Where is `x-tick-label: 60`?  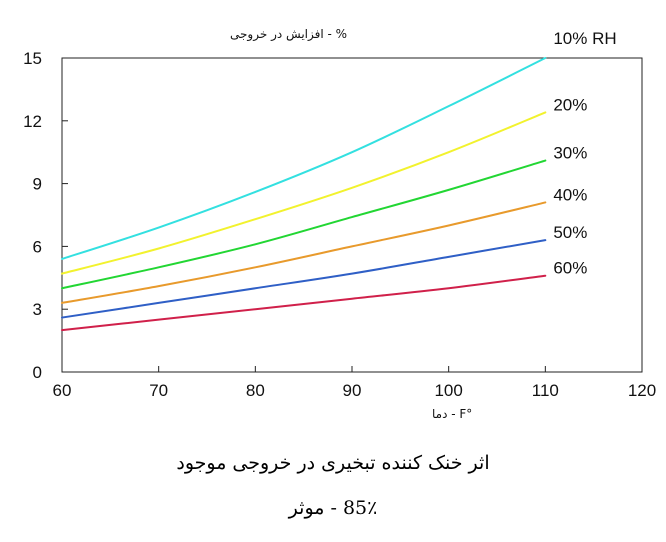 x-tick-label: 60 is located at coordinates (62, 390).